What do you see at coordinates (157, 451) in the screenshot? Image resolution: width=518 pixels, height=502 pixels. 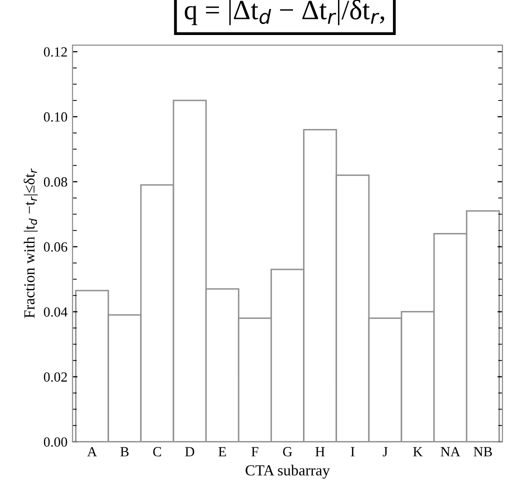 I see `x-tick-label: C` at bounding box center [157, 451].